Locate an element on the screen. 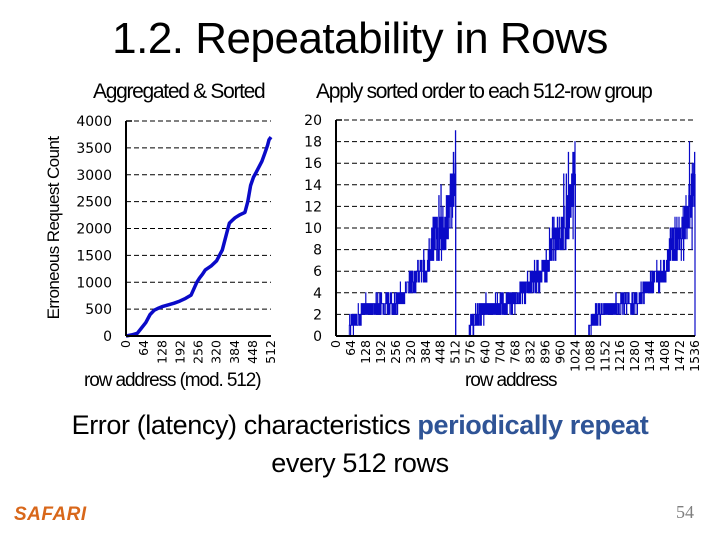 The image size is (720, 540). svg-text: 2000 is located at coordinates (94, 230).